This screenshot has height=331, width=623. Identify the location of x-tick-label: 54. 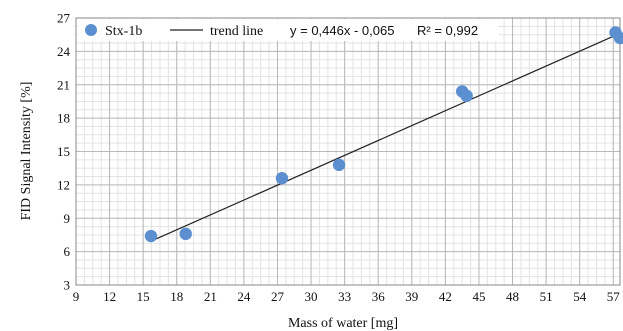
(580, 296).